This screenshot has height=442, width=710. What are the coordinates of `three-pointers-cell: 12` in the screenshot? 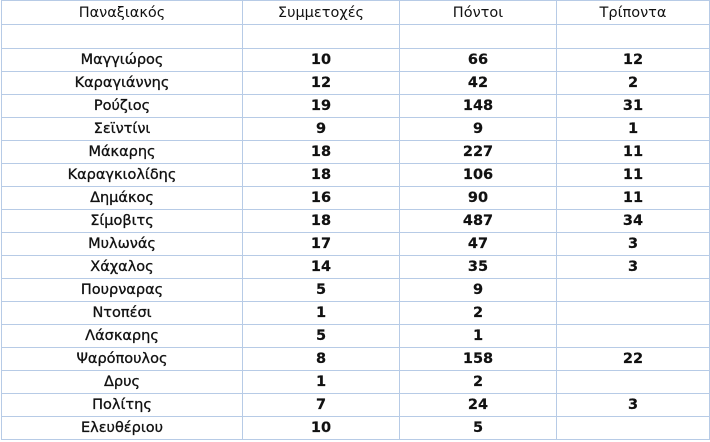 It's located at (633, 60).